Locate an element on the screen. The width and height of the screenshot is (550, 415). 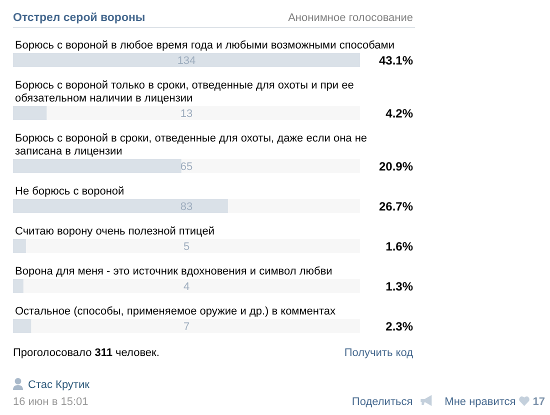
data-label: 7 is located at coordinates (186, 327).